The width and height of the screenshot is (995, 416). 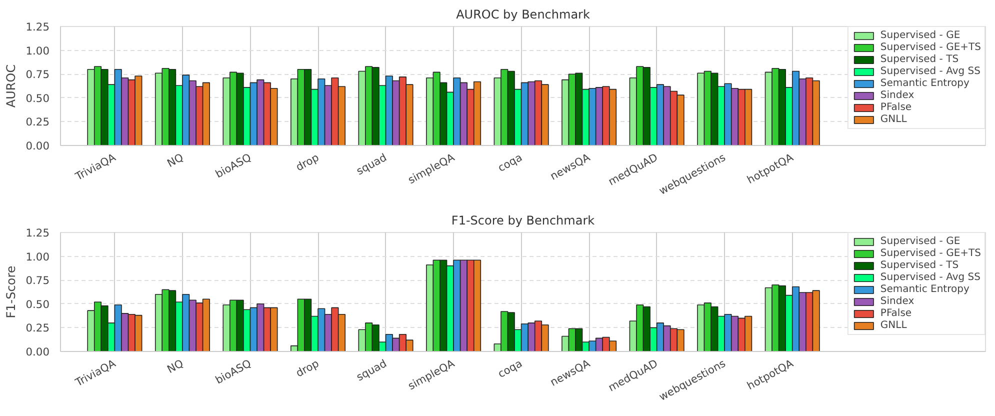 What do you see at coordinates (11, 86) in the screenshot?
I see `y-axis-title: AUROC` at bounding box center [11, 86].